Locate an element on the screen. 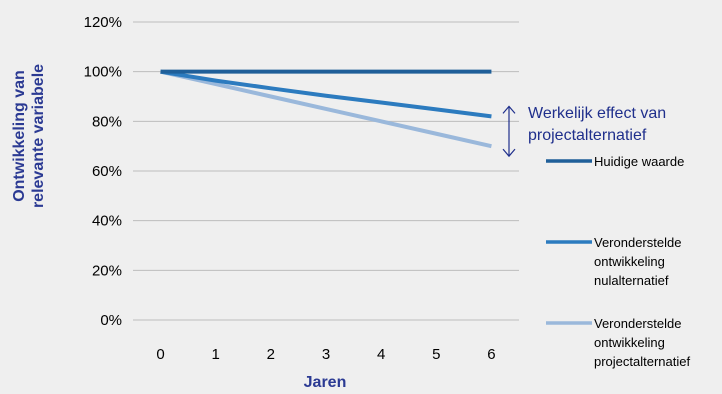  x-axis-title: Jaren is located at coordinates (325, 382).